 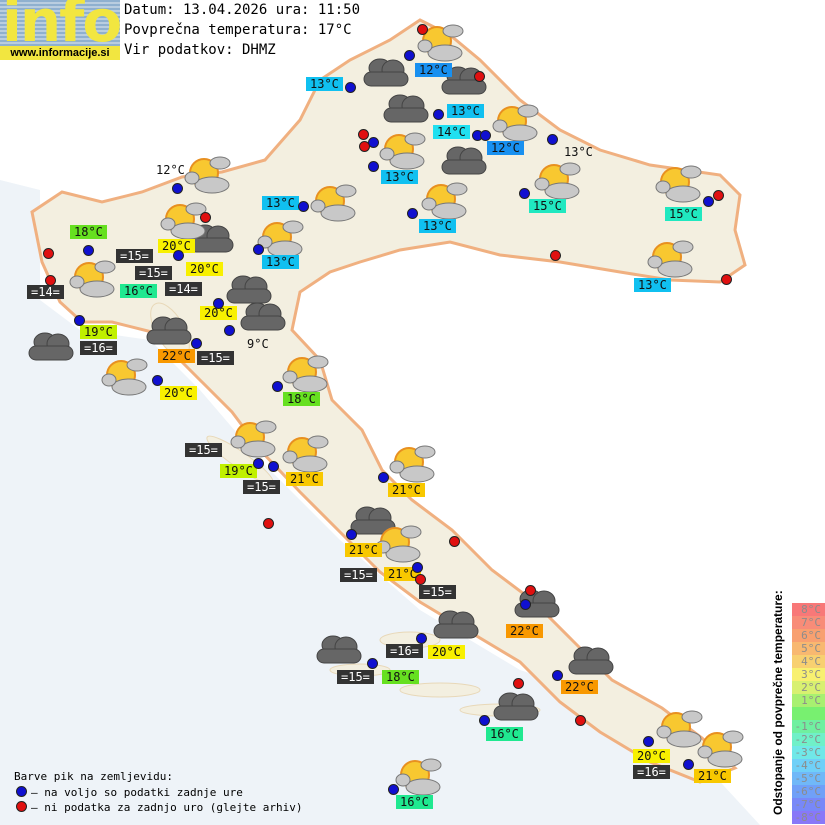 I want to click on logo-url: www.informacije.si, so click(x=60, y=53).